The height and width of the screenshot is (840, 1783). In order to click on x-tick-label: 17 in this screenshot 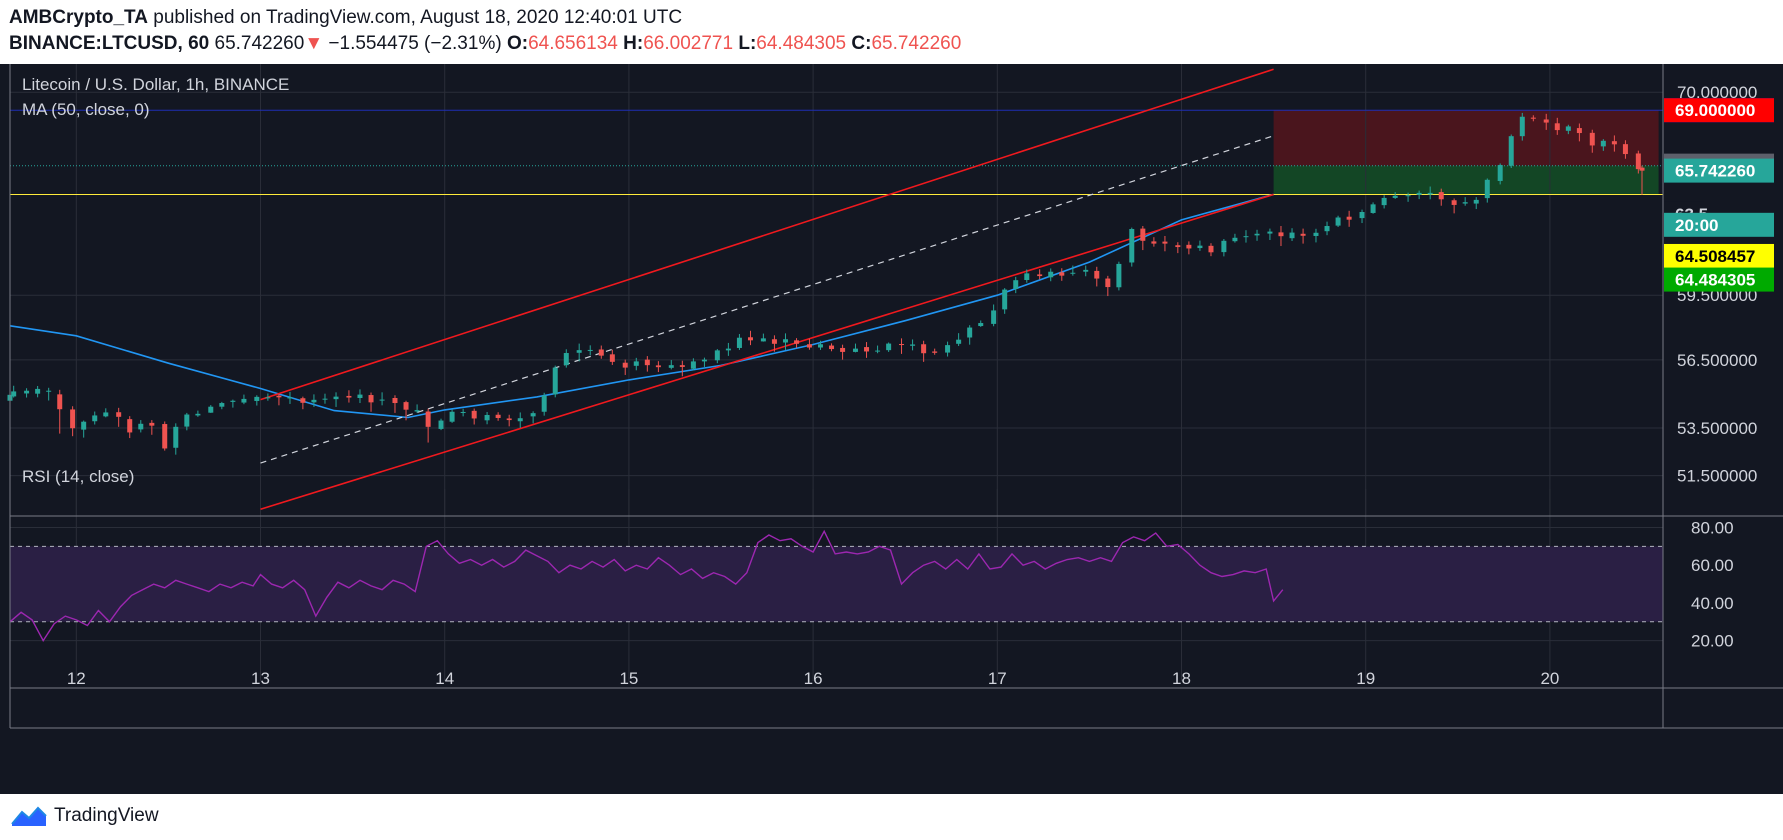, I will do `click(997, 678)`.